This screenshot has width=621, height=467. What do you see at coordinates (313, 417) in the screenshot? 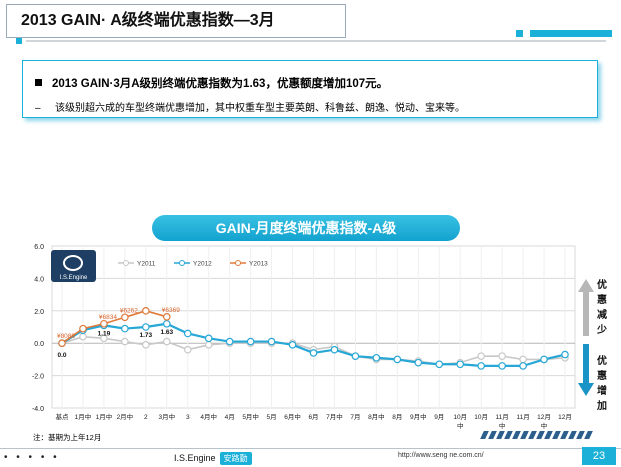
I see `x-tick-label: 6月` at bounding box center [313, 417].